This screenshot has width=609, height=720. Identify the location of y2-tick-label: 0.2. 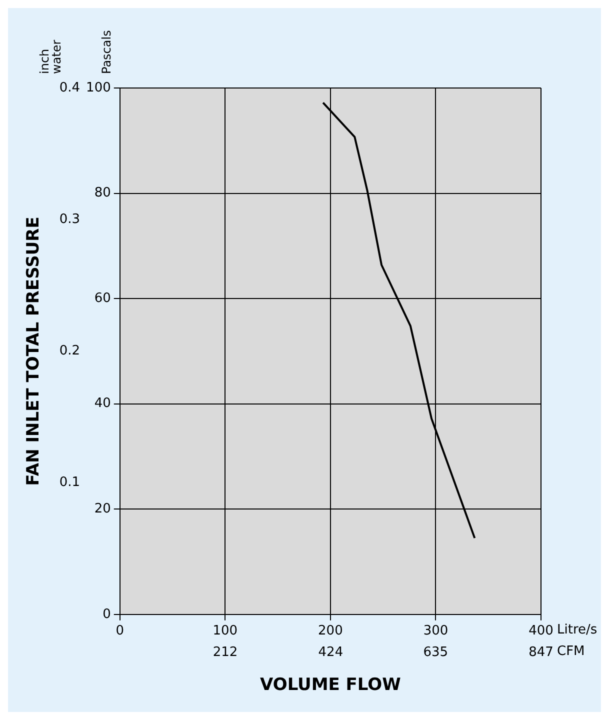
(69, 351).